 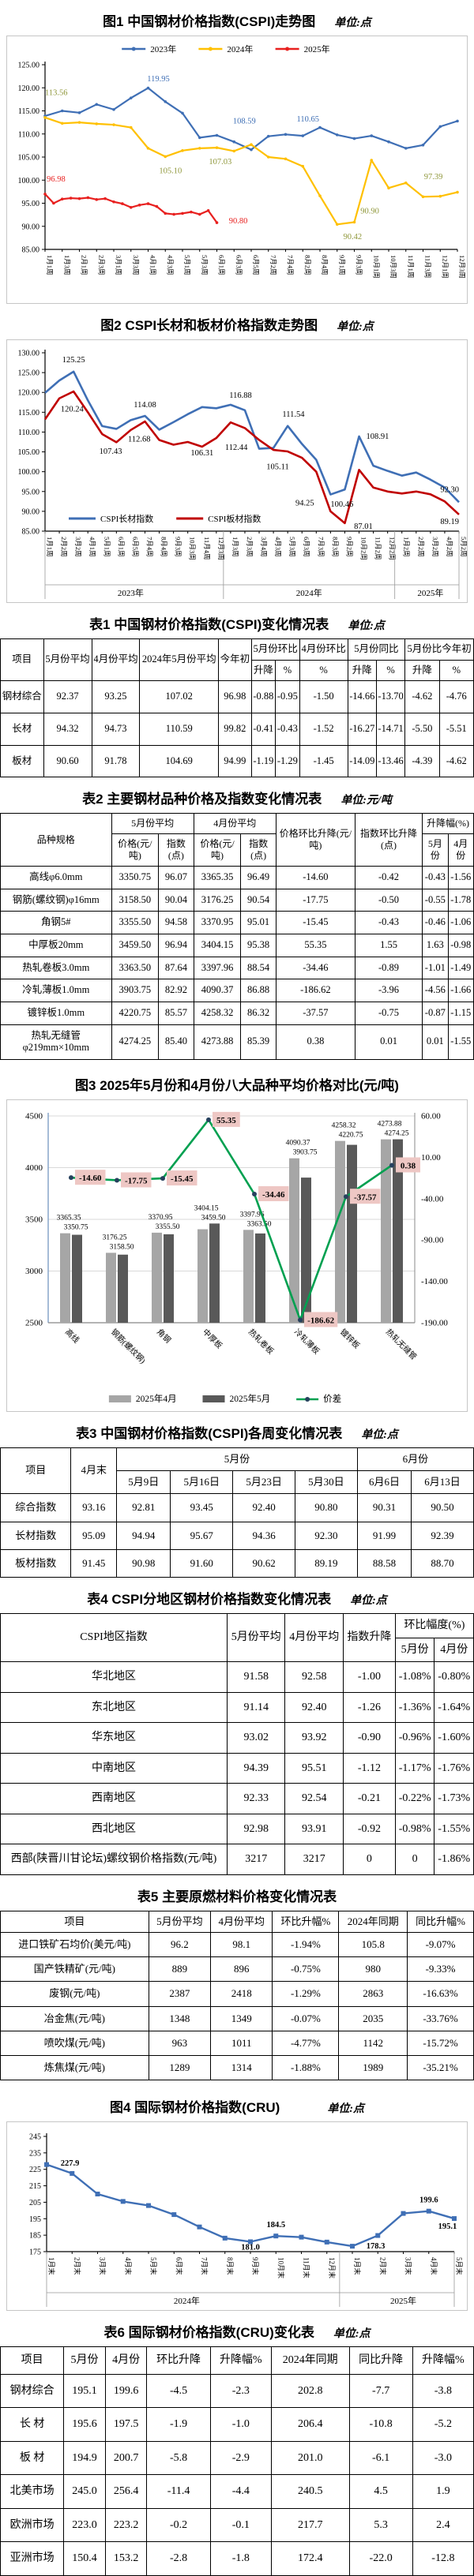 I want to click on table-cell: 2035, so click(x=373, y=2018).